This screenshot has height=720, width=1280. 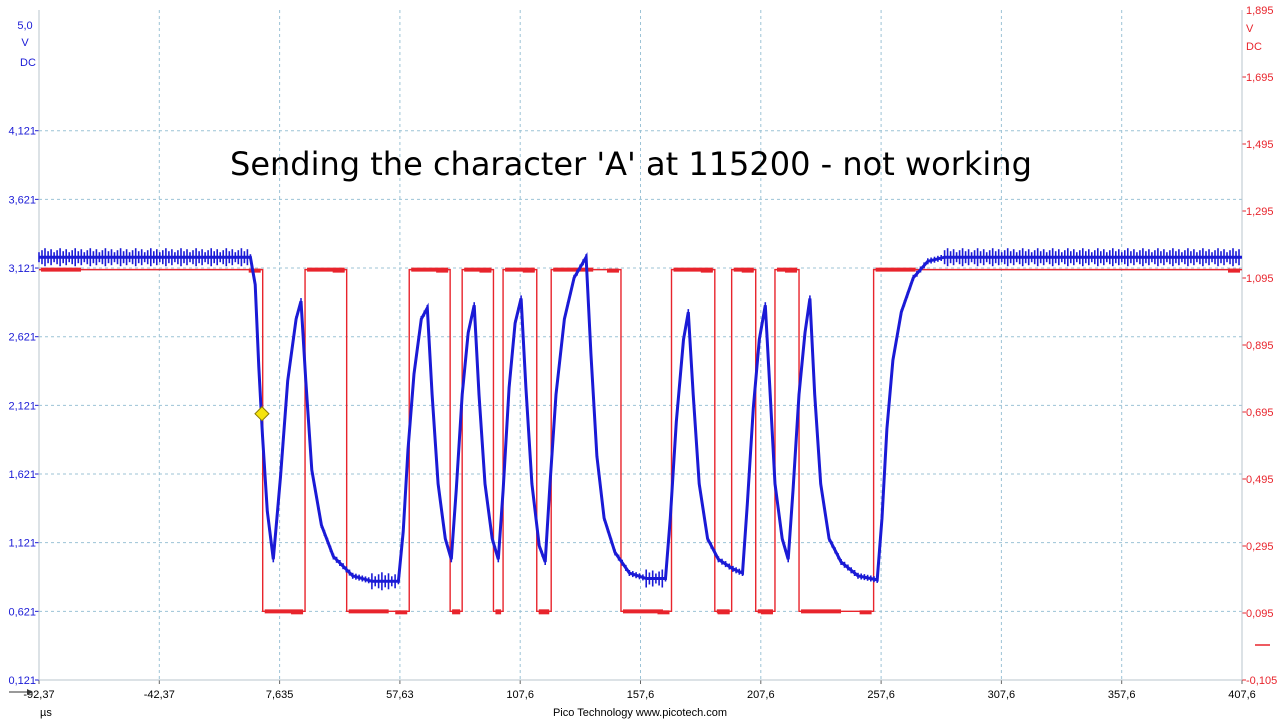 I want to click on left-axis-unit-top: 5,0, so click(x=24, y=26).